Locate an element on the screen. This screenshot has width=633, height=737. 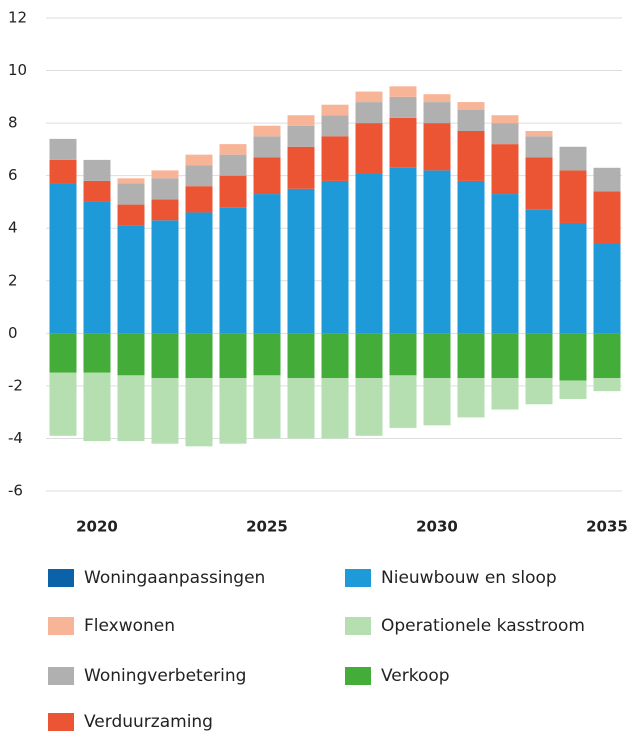
x-tick-label: 2035 is located at coordinates (607, 527).